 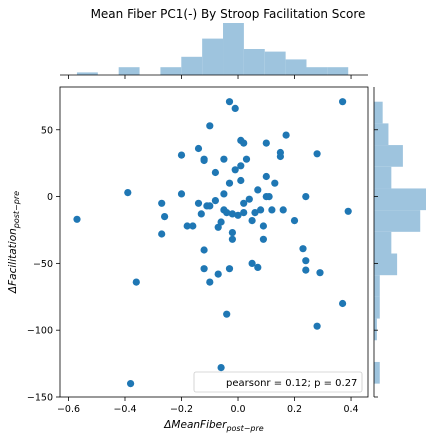 I want to click on y-axis-label-main: ΔFacilitation, so click(x=13, y=261).